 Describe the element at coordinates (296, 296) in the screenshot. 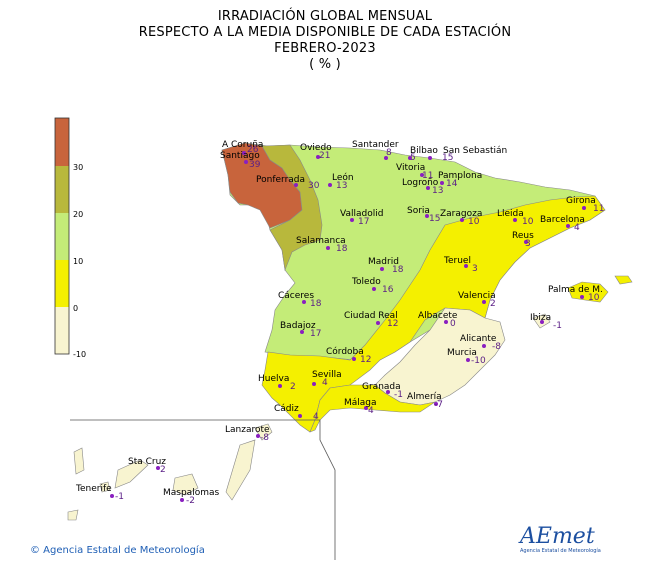

I see `station-label-caceres: Cáceres` at that location.